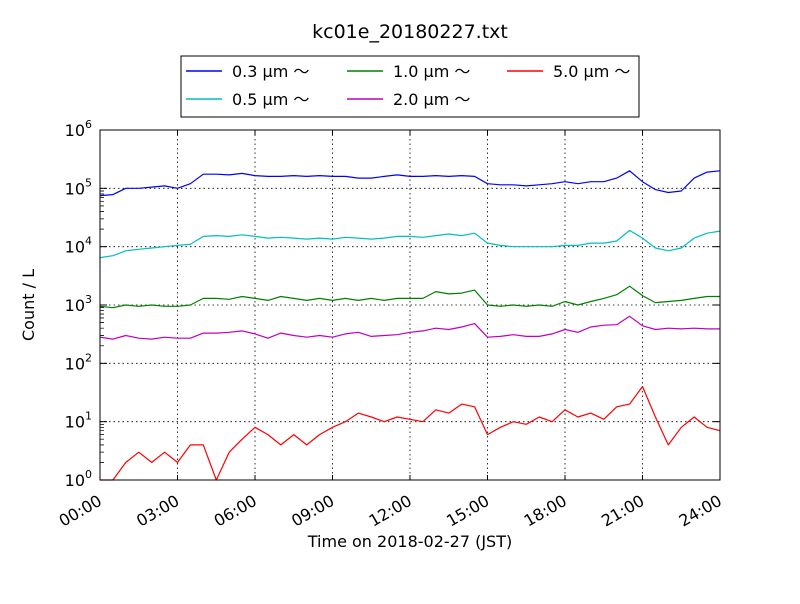 Image resolution: width=800 pixels, height=604 pixels. Describe the element at coordinates (431, 71) in the screenshot. I see `legend-label: 1.0 μm ～` at that location.